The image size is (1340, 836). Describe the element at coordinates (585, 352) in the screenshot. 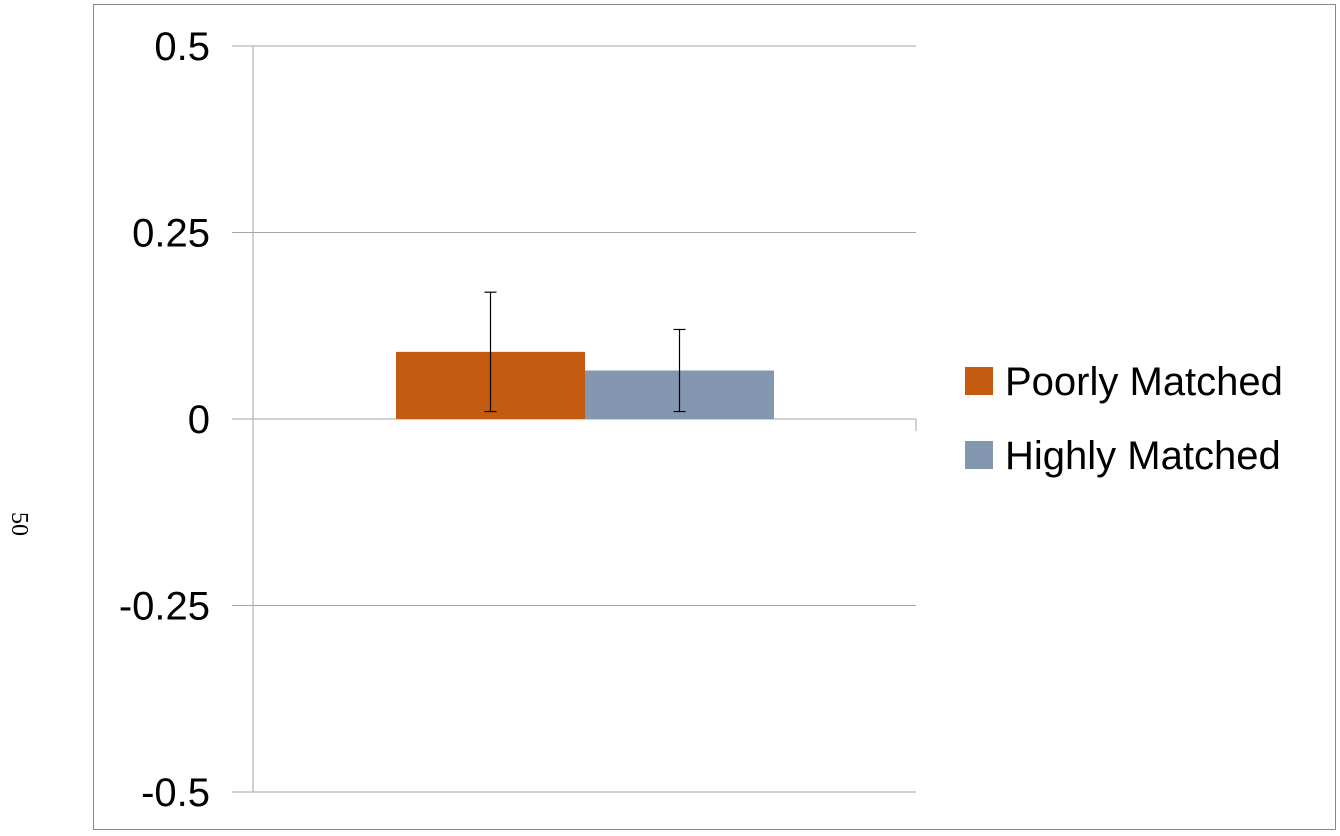

I see `error-bars` at that location.